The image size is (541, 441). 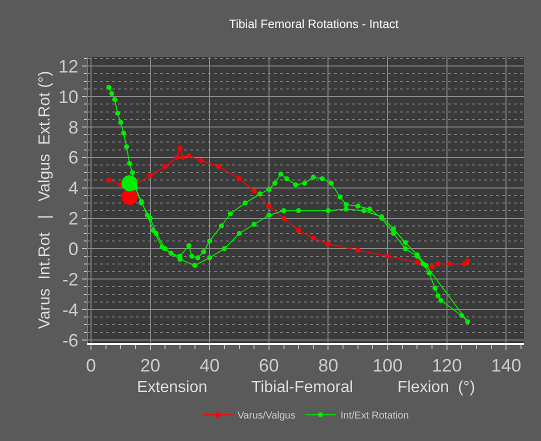 What do you see at coordinates (70, 279) in the screenshot?
I see `y-tick-label: -2` at bounding box center [70, 279].